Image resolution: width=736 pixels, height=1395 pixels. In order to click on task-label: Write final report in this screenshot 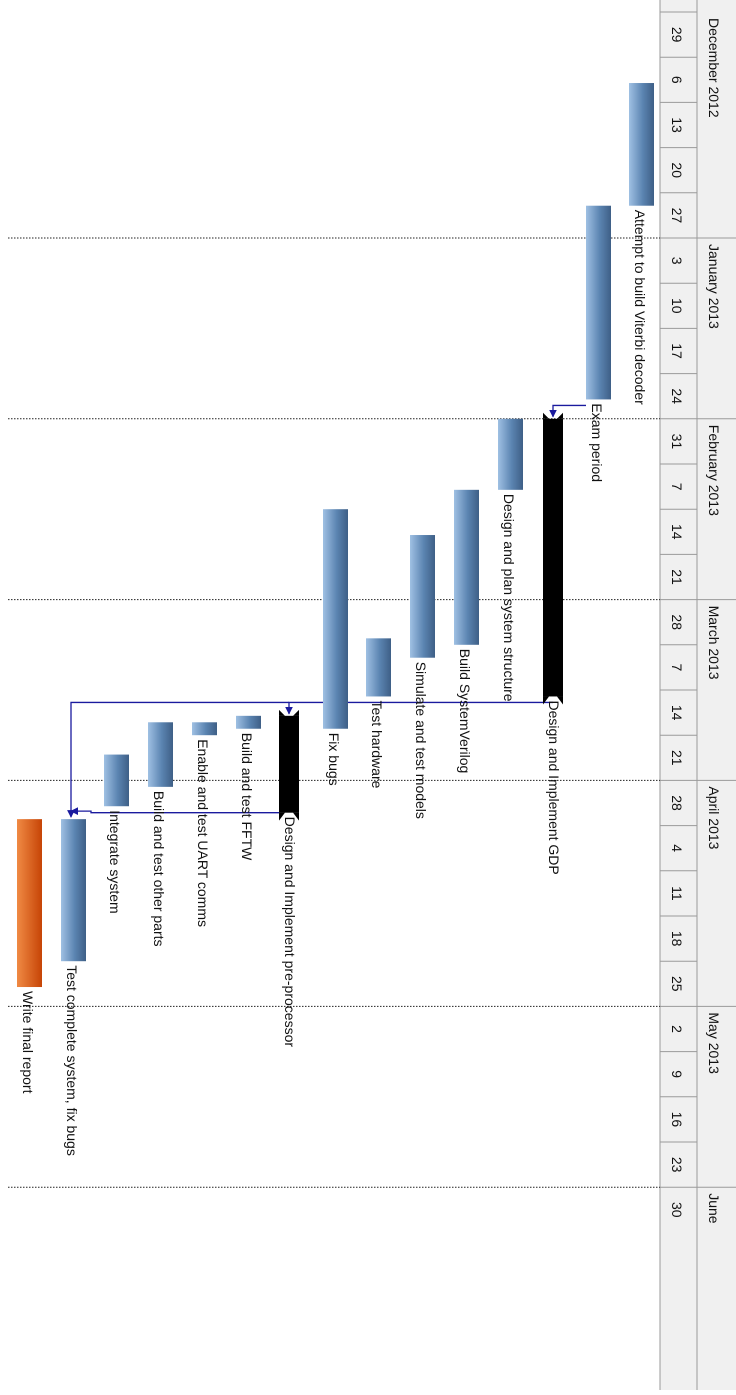, I will do `click(28, 1042)`.